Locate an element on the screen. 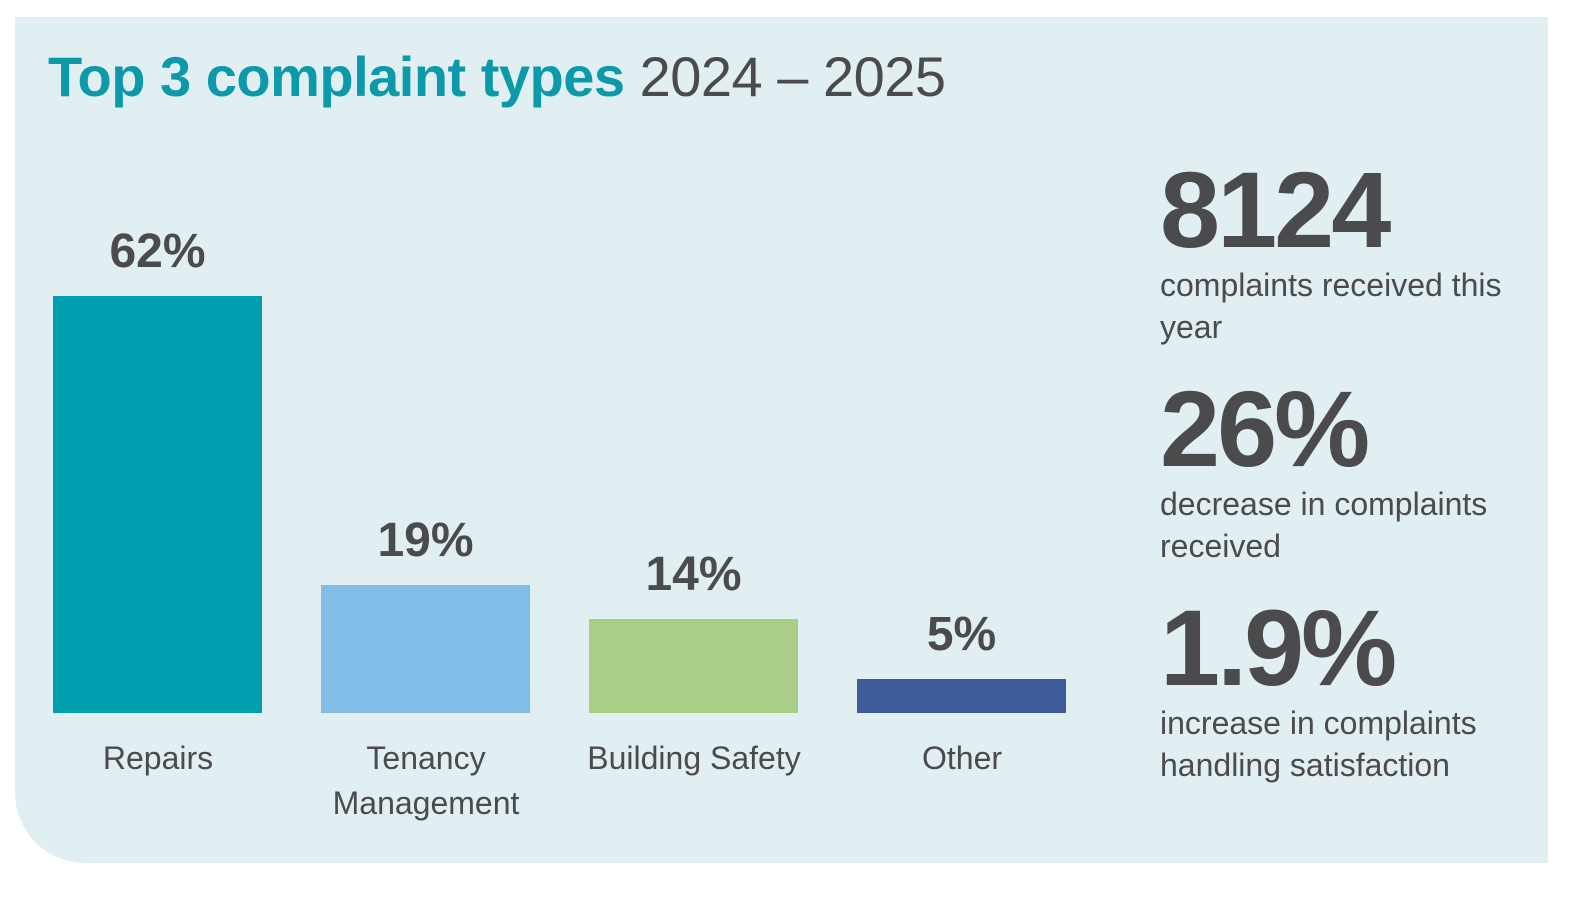  stat: 8124 complaints received this year is located at coordinates (1350, 248).